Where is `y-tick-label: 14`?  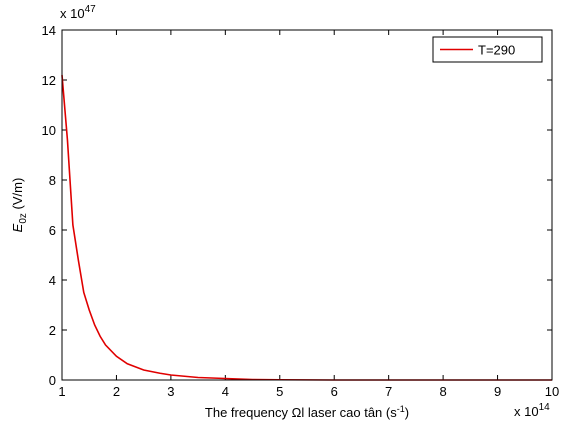 y-tick-label: 14 is located at coordinates (49, 30).